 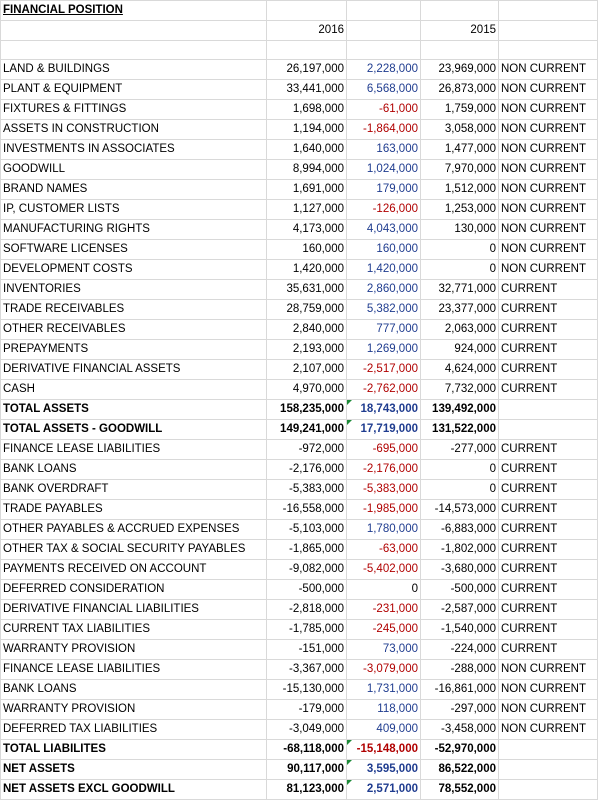 What do you see at coordinates (133, 529) in the screenshot?
I see `row-label-cell: OTHER PAYABLES & ACCRUED EXPENSES` at bounding box center [133, 529].